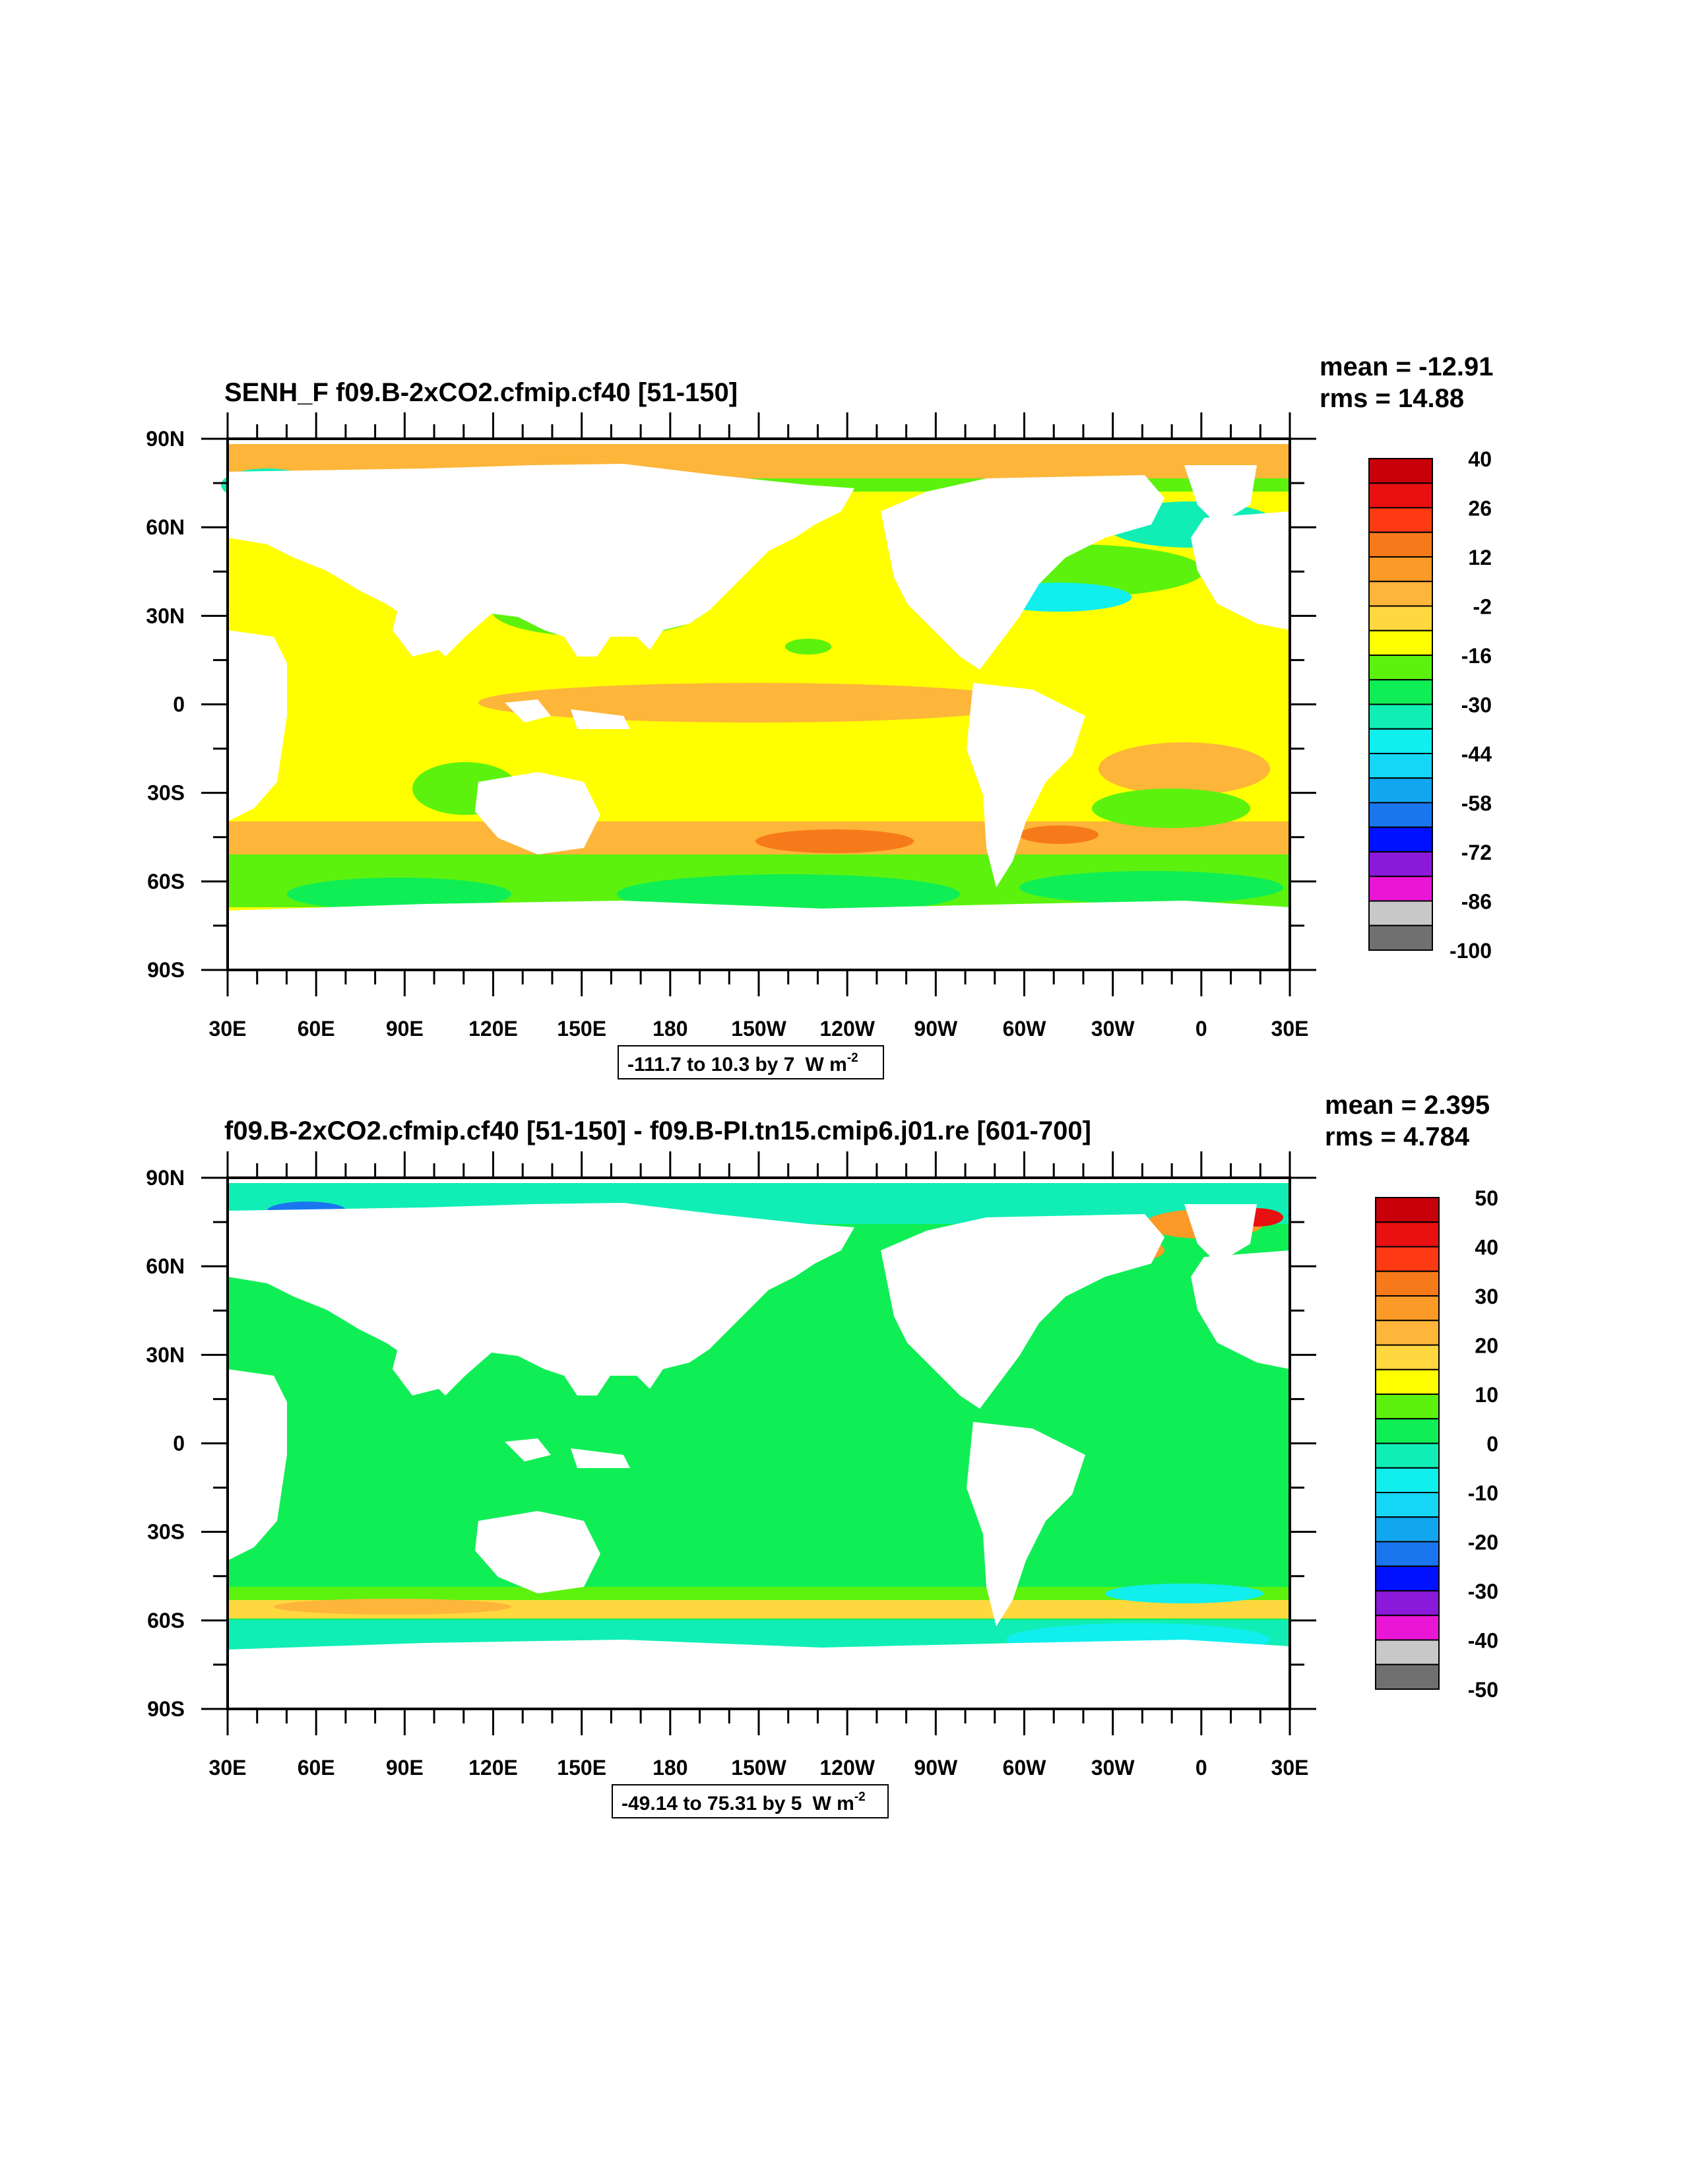 The height and width of the screenshot is (2184, 1689). Describe the element at coordinates (712, 1804) in the screenshot. I see `range-label: -49.14 to 75.31 by 5` at that location.